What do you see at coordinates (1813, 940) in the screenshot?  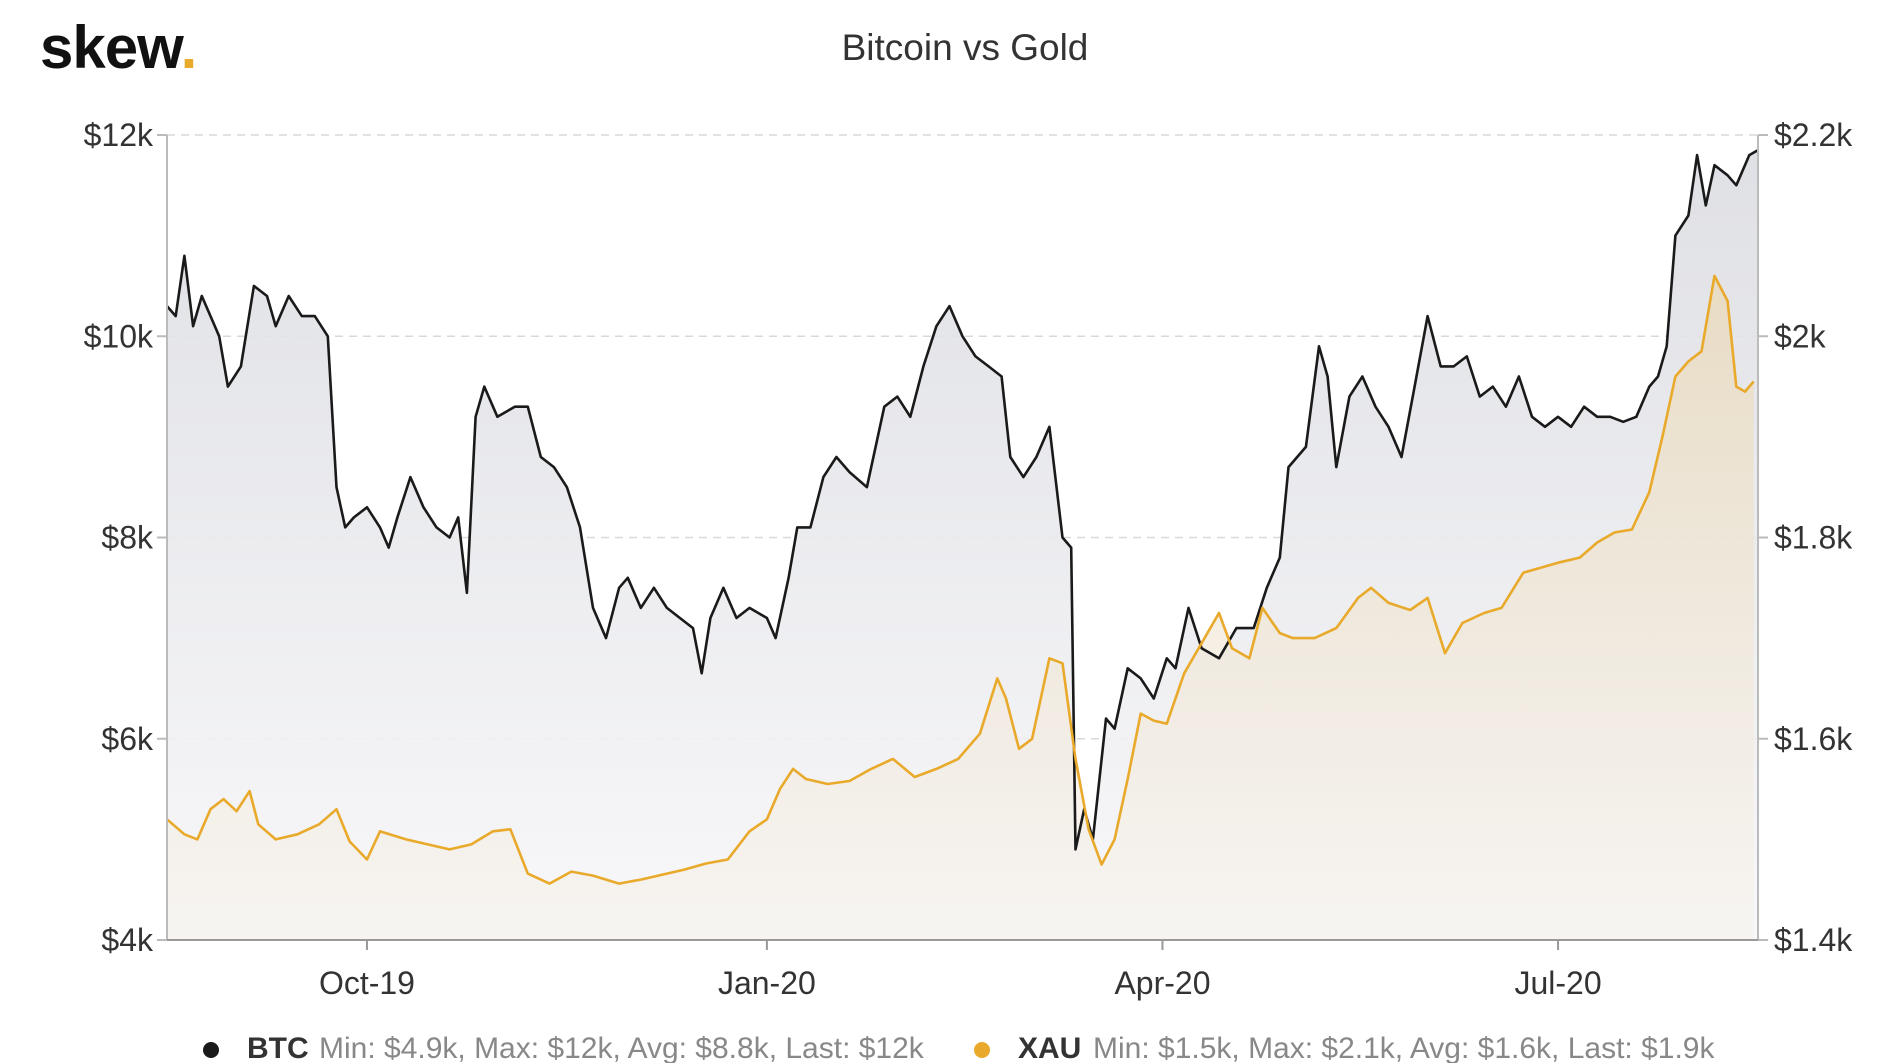 I see `y-right-tick-label: $1.4k` at bounding box center [1813, 940].